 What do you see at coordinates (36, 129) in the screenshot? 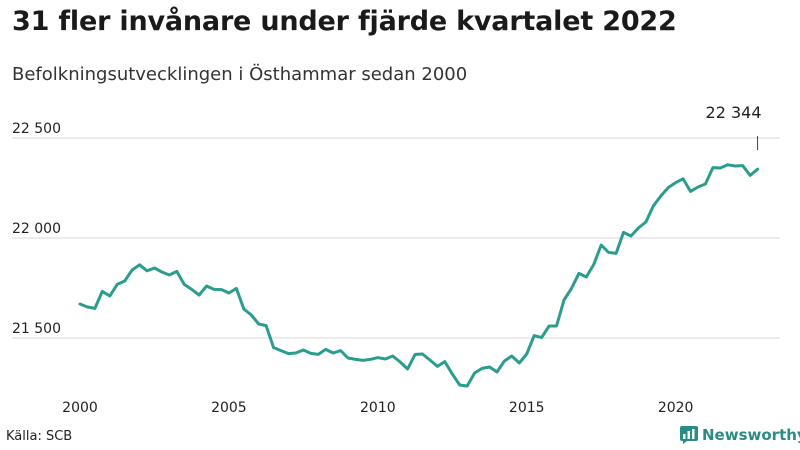
I see `y-tick-label: 22 500` at bounding box center [36, 129].